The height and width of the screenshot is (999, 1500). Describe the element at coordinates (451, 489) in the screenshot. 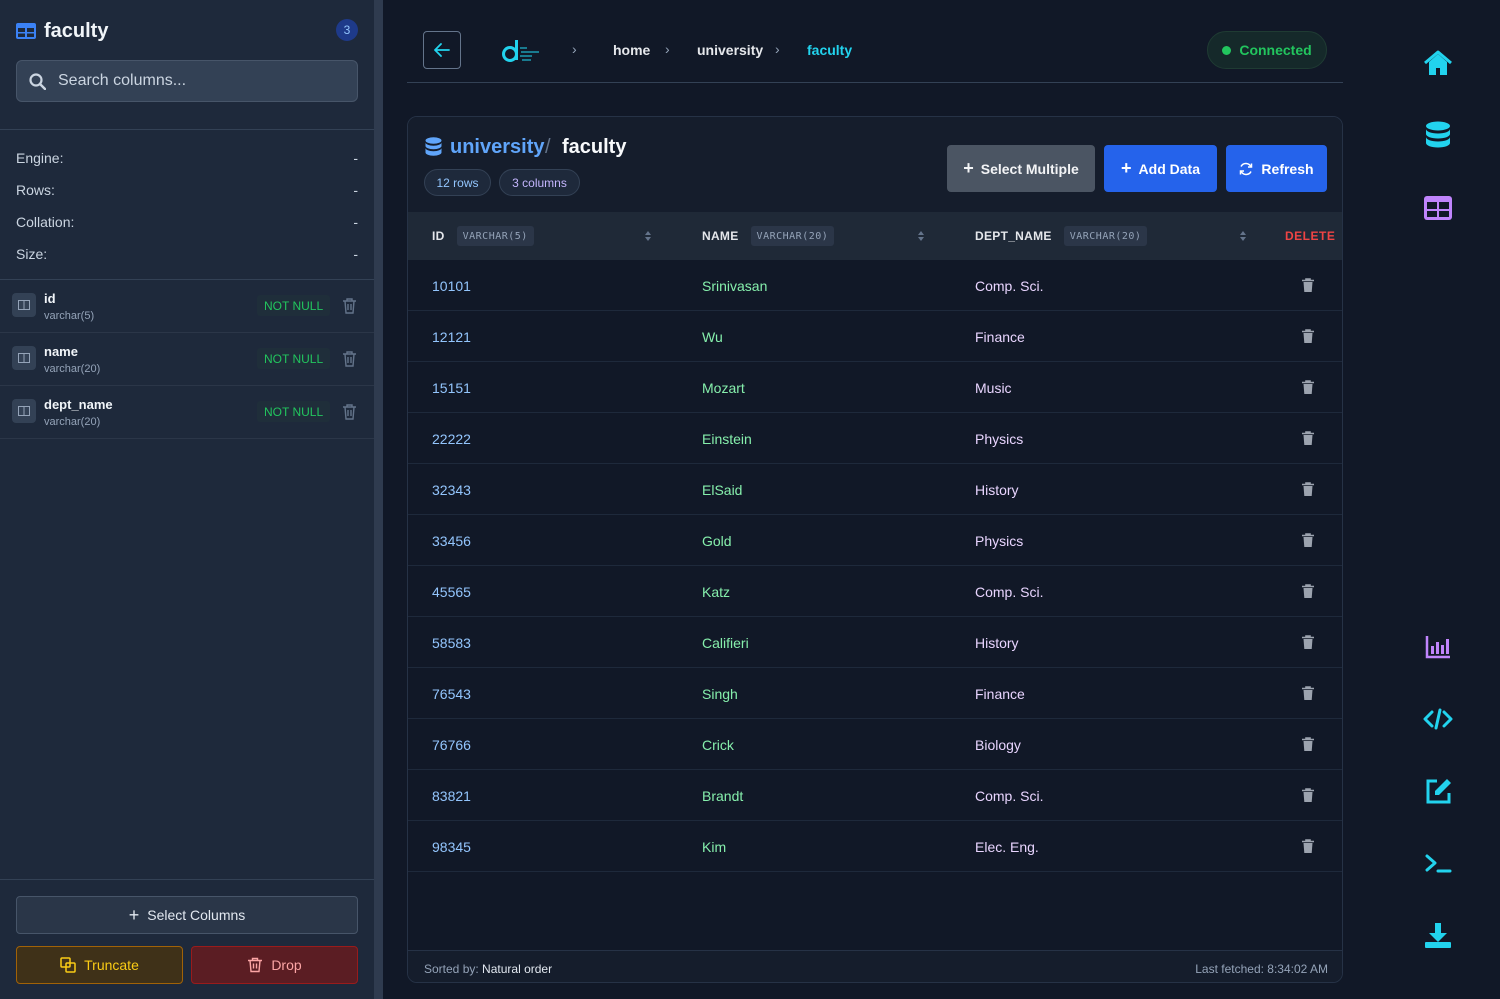

I see `cell-id: 32343` at that location.